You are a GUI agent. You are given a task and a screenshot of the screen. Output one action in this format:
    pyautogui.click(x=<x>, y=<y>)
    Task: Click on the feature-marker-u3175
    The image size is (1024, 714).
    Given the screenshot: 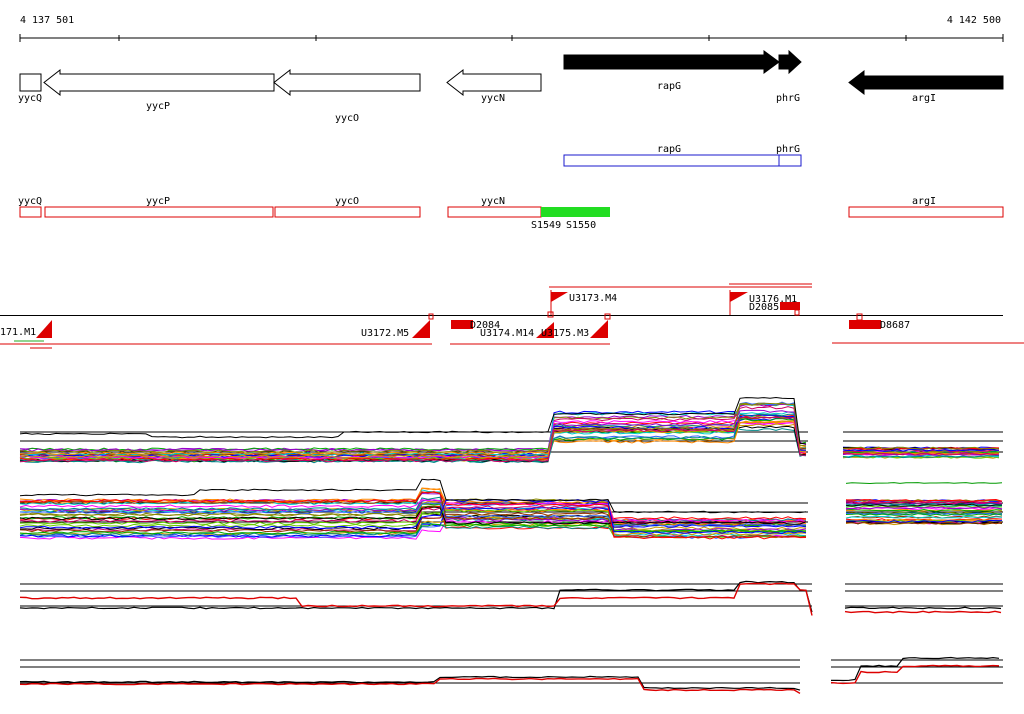 What is the action you would take?
    pyautogui.click(x=599, y=329)
    